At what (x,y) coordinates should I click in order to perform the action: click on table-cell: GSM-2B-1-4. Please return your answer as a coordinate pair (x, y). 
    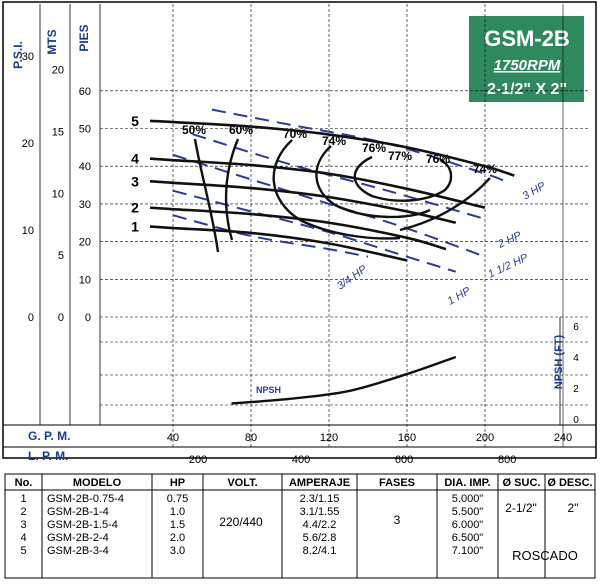
    Looking at the image, I should click on (78, 512).